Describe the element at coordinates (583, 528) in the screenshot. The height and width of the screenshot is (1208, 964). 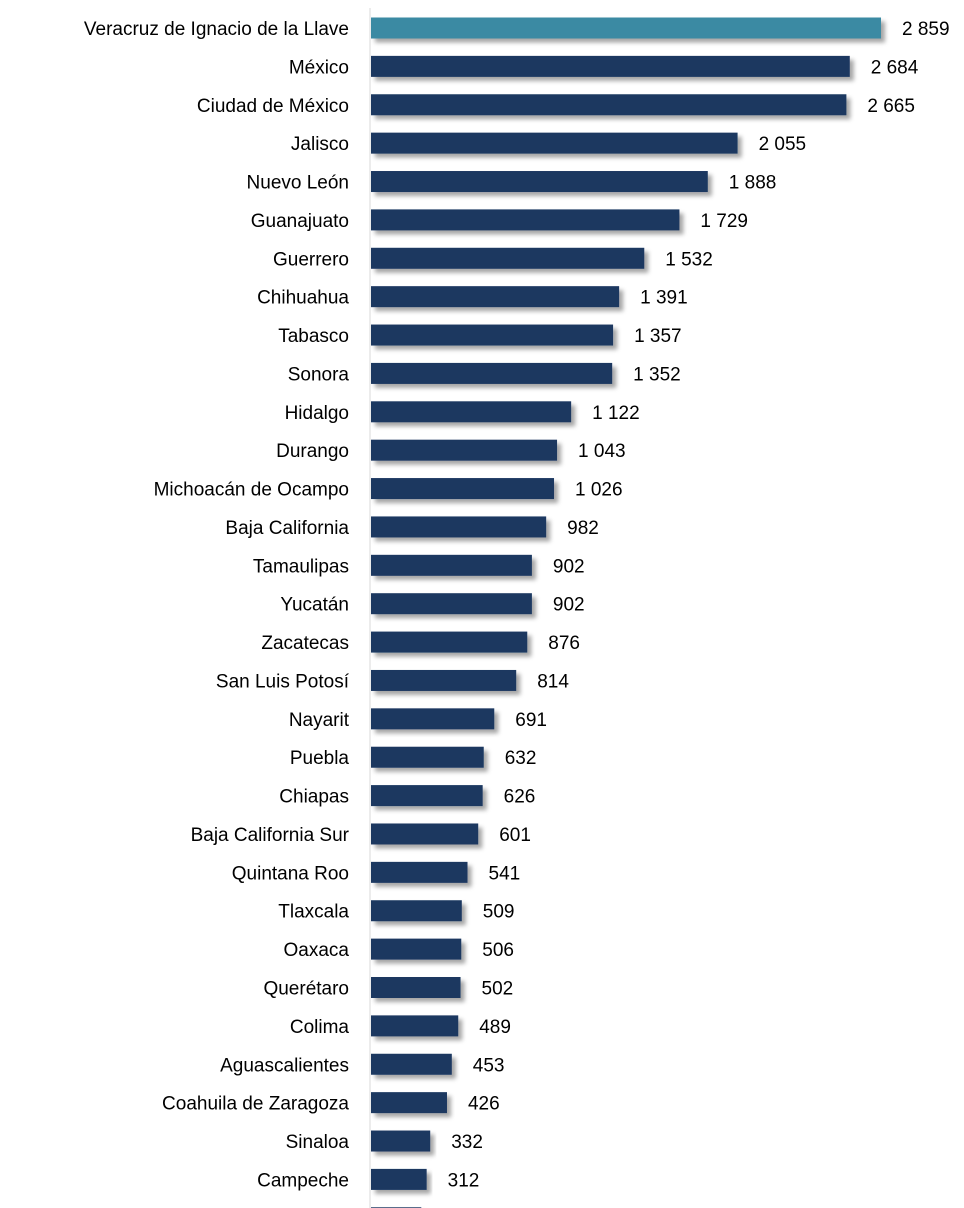
I see `value-label: 982` at that location.